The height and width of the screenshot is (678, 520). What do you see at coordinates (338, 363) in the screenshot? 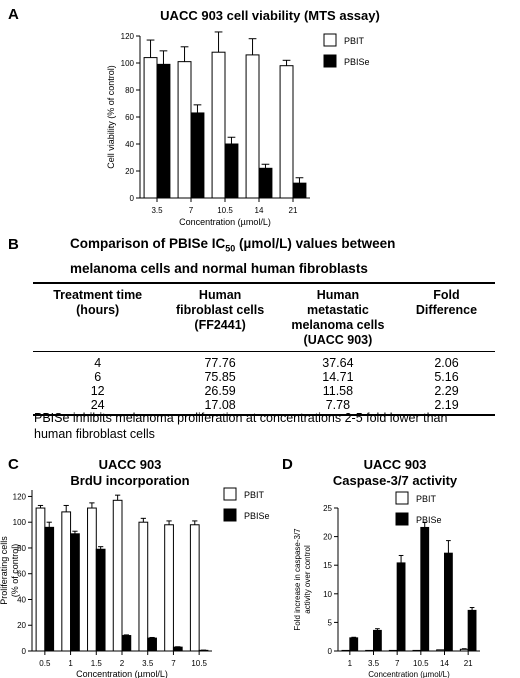
I see `table-cell: 37.64` at bounding box center [338, 363].